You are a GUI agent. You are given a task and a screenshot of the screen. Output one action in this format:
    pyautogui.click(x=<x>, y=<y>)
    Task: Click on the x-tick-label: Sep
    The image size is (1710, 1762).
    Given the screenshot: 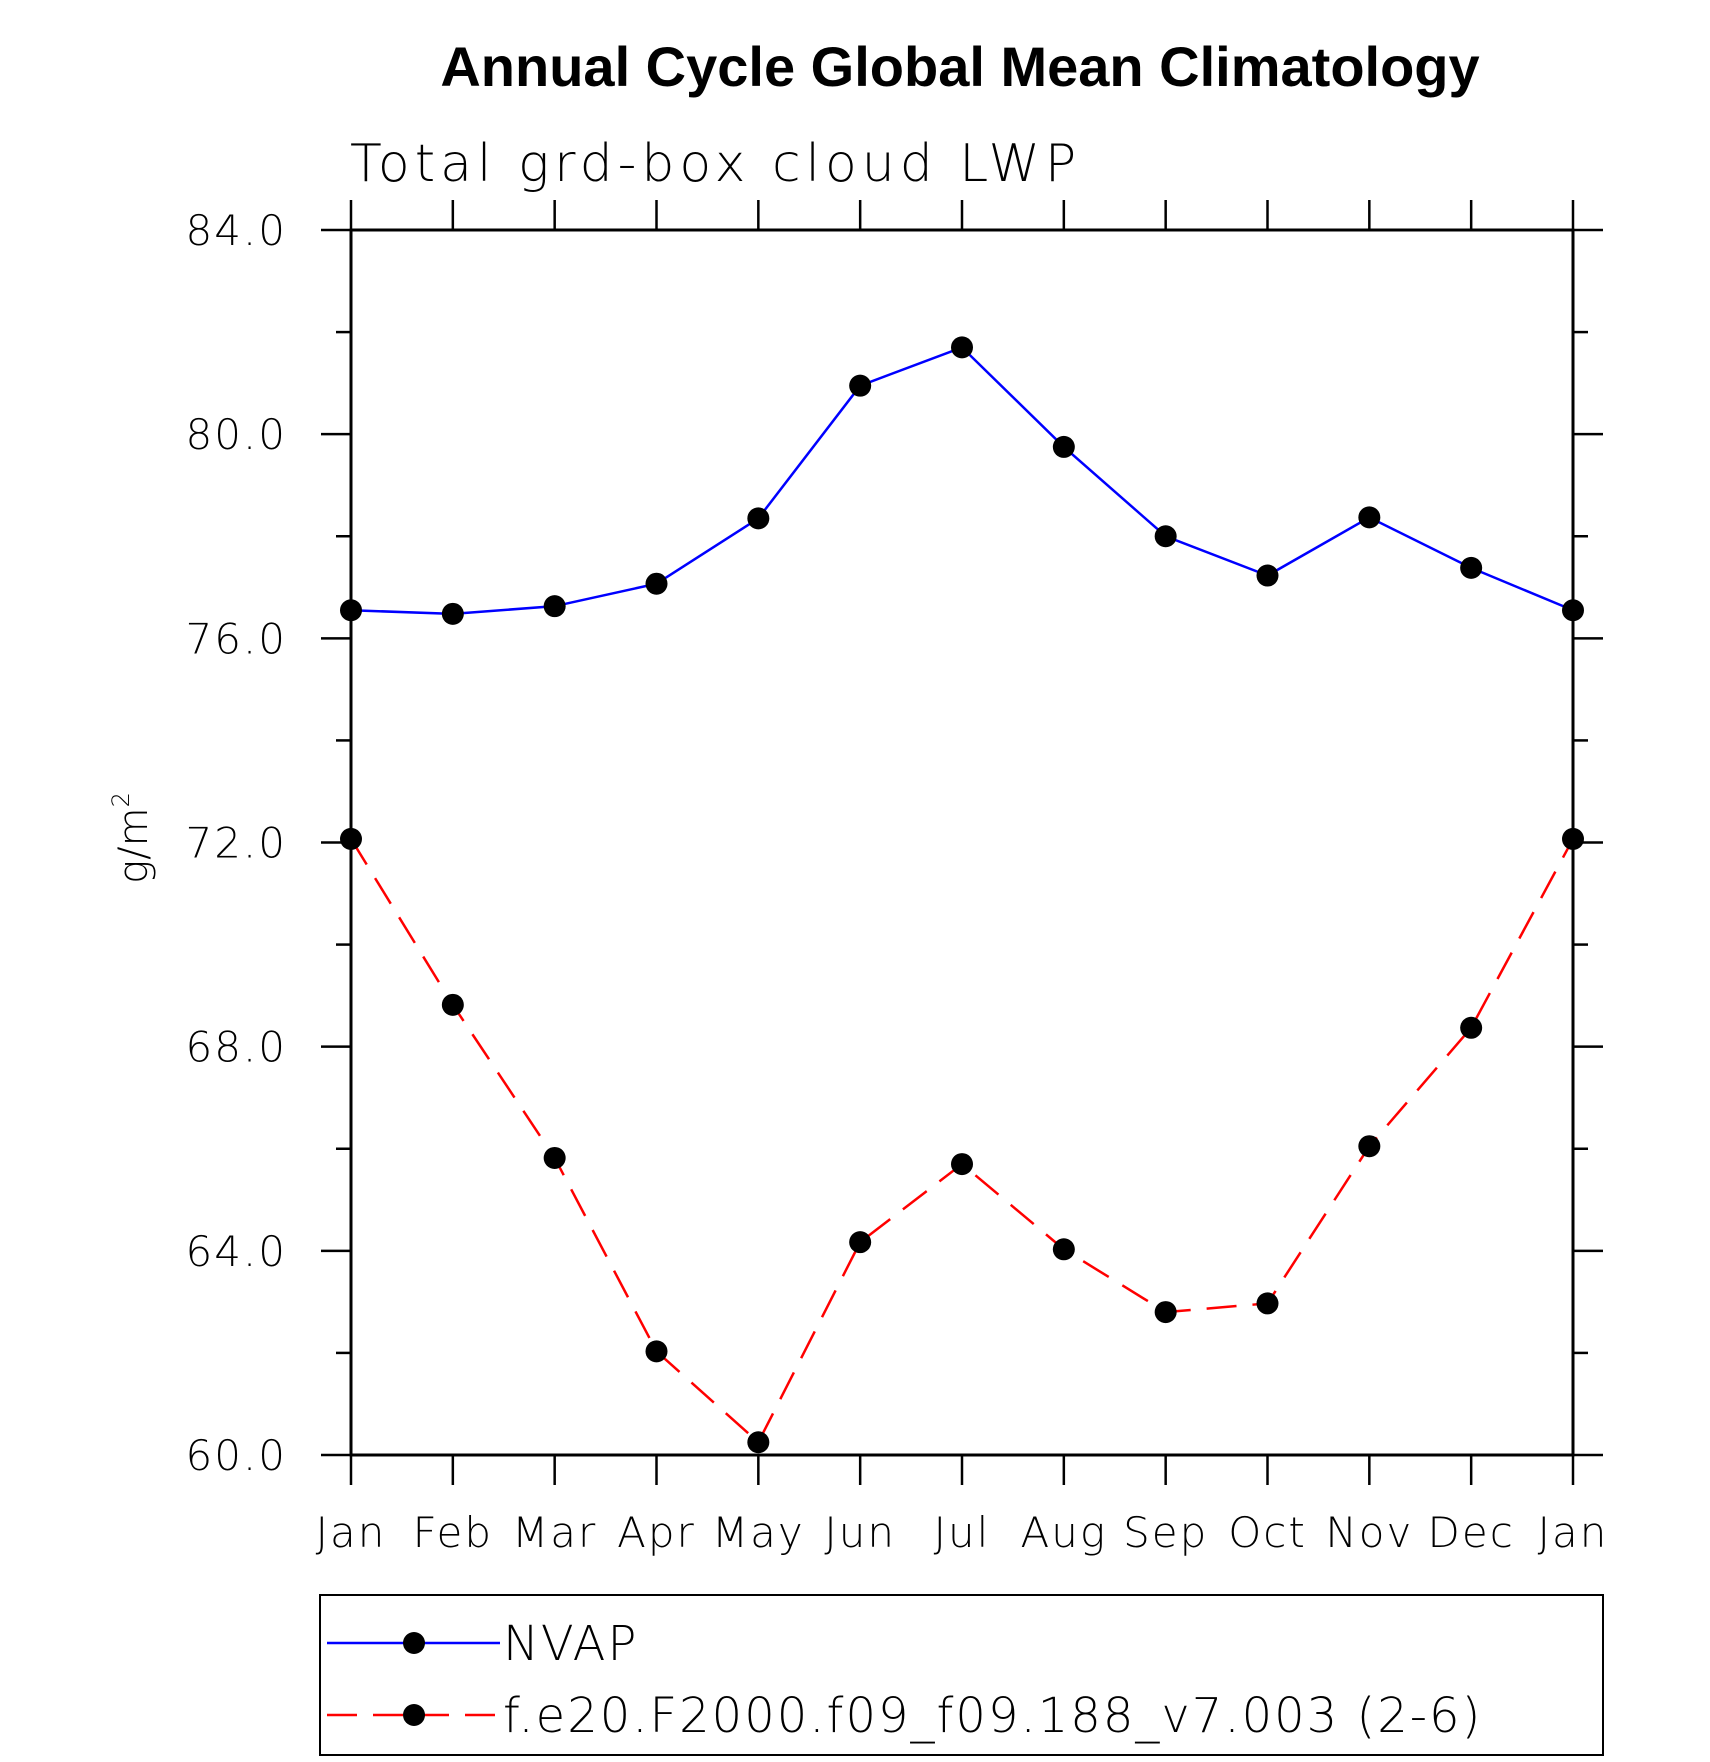 What is the action you would take?
    pyautogui.click(x=1165, y=1532)
    